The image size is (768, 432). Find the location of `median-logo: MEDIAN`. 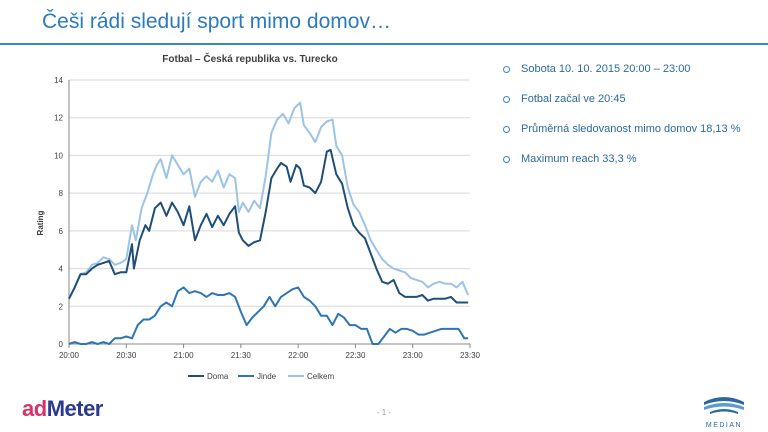

median-logo: MEDIAN is located at coordinates (724, 411).